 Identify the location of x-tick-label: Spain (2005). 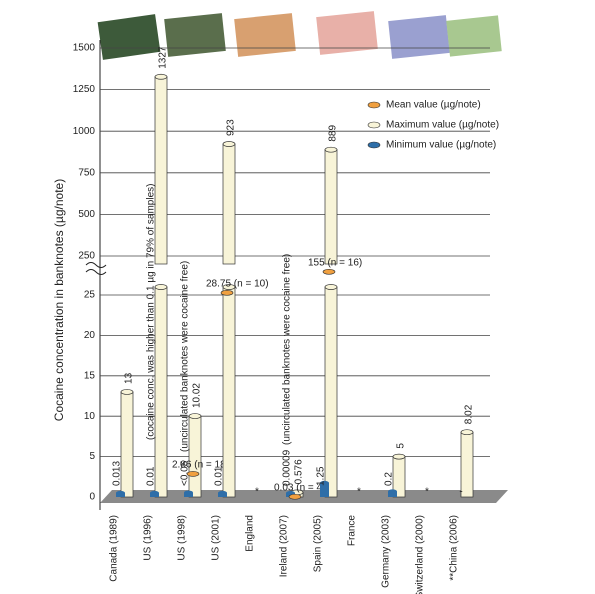
(318, 543).